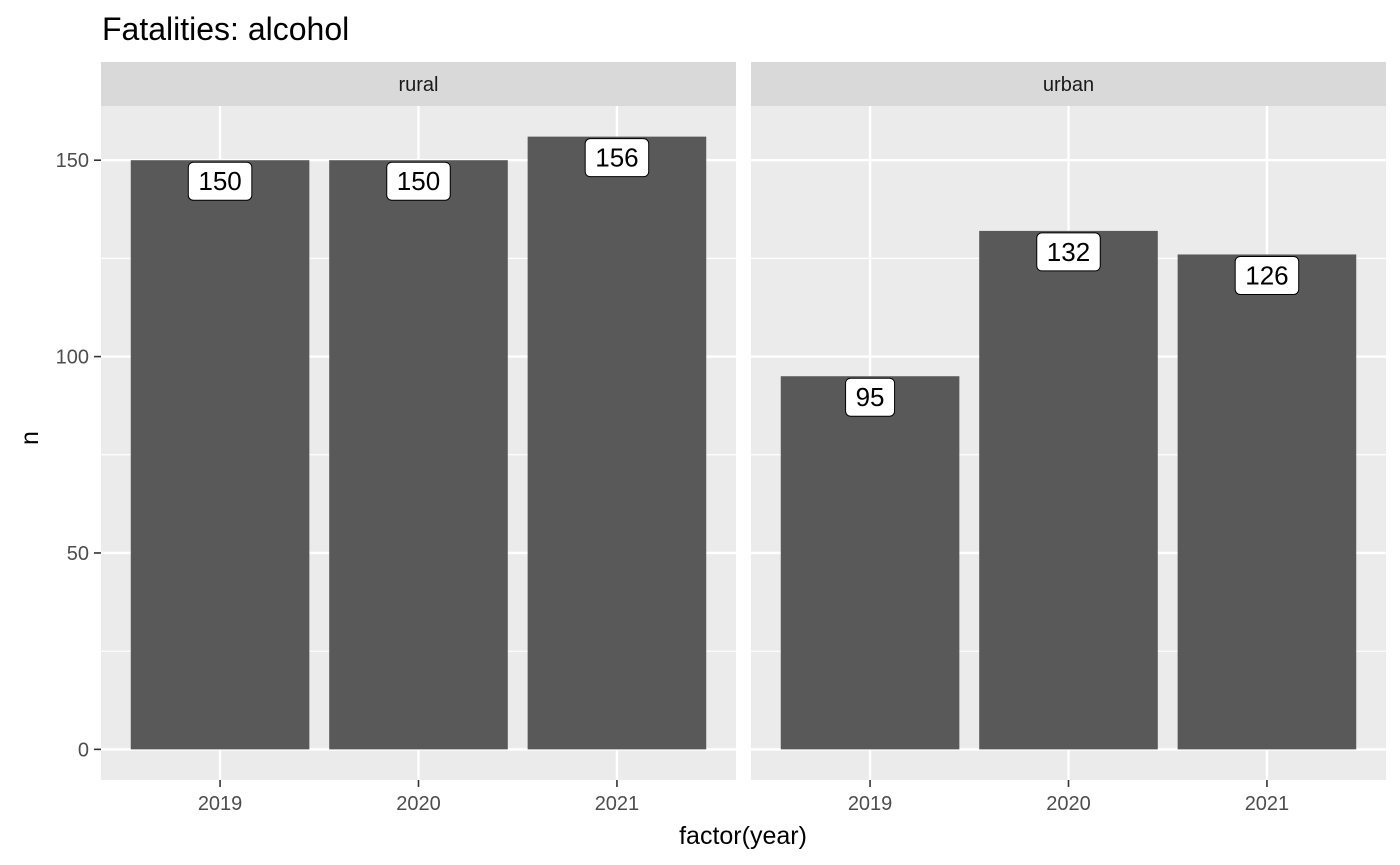 This screenshot has height=865, width=1400. What do you see at coordinates (83, 750) in the screenshot?
I see `y-tick-label: 0` at bounding box center [83, 750].